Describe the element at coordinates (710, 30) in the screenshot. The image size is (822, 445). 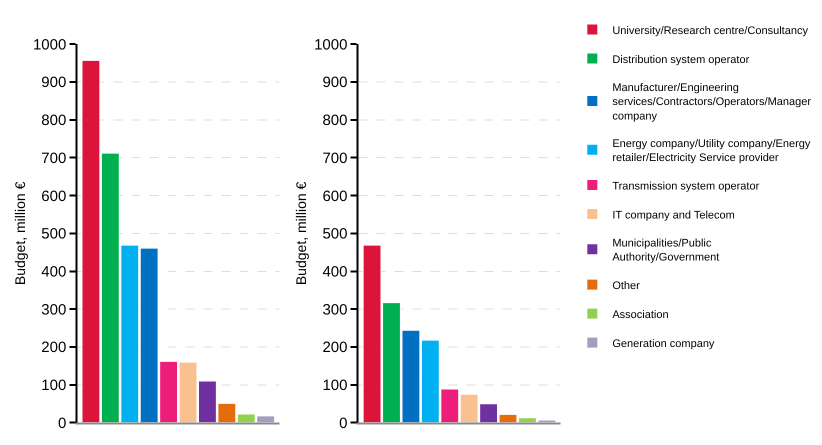
I see `legend-label: University/Research centre/Consultancy` at that location.